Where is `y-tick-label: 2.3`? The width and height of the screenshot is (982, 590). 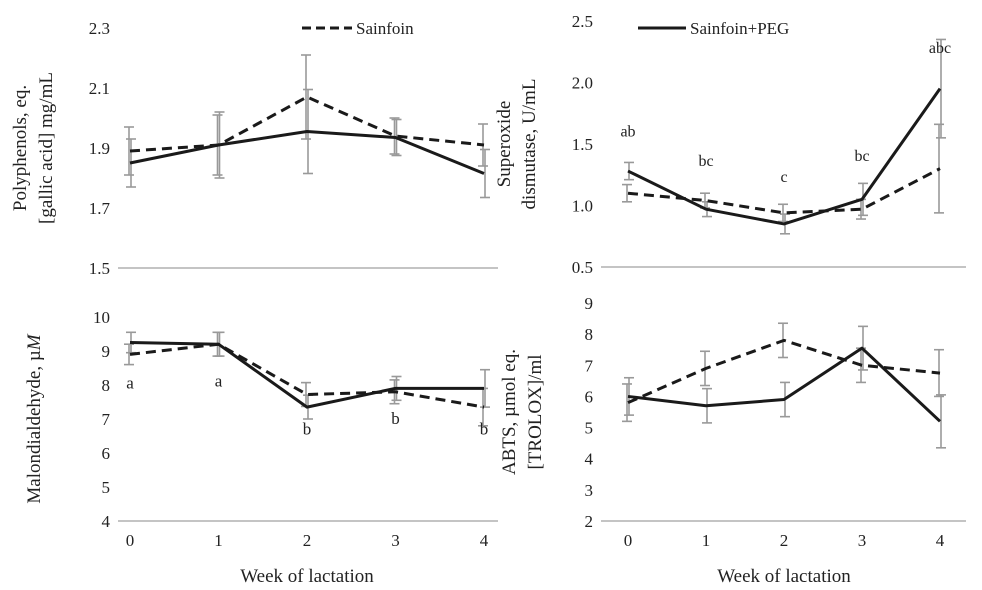 y-tick-label: 2.3 is located at coordinates (99, 28).